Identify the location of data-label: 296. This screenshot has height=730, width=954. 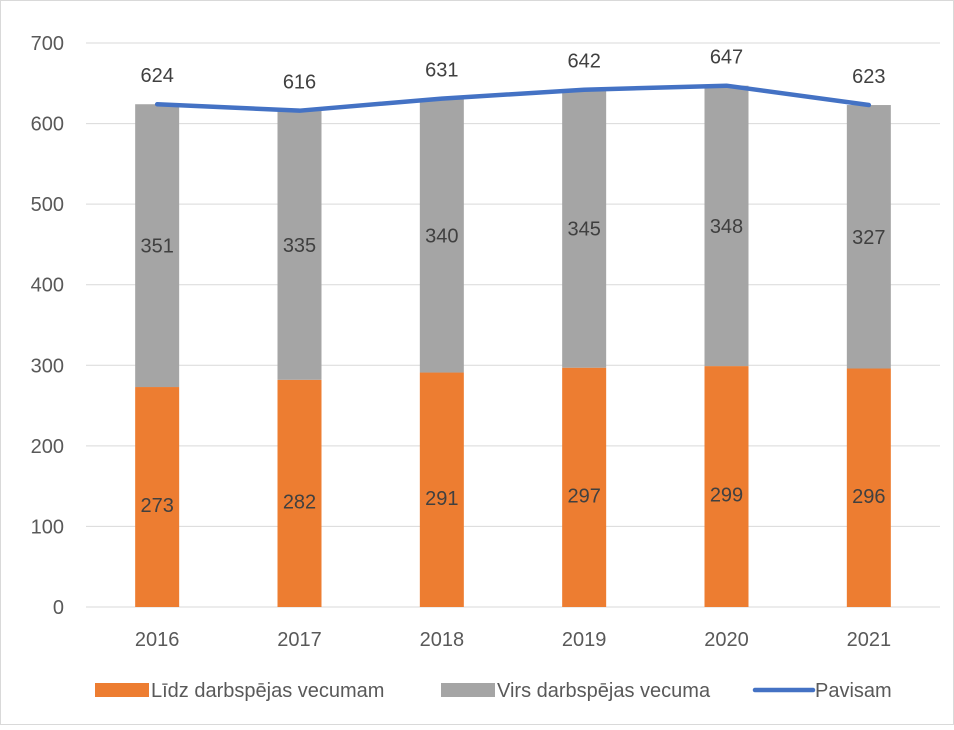
(868, 497).